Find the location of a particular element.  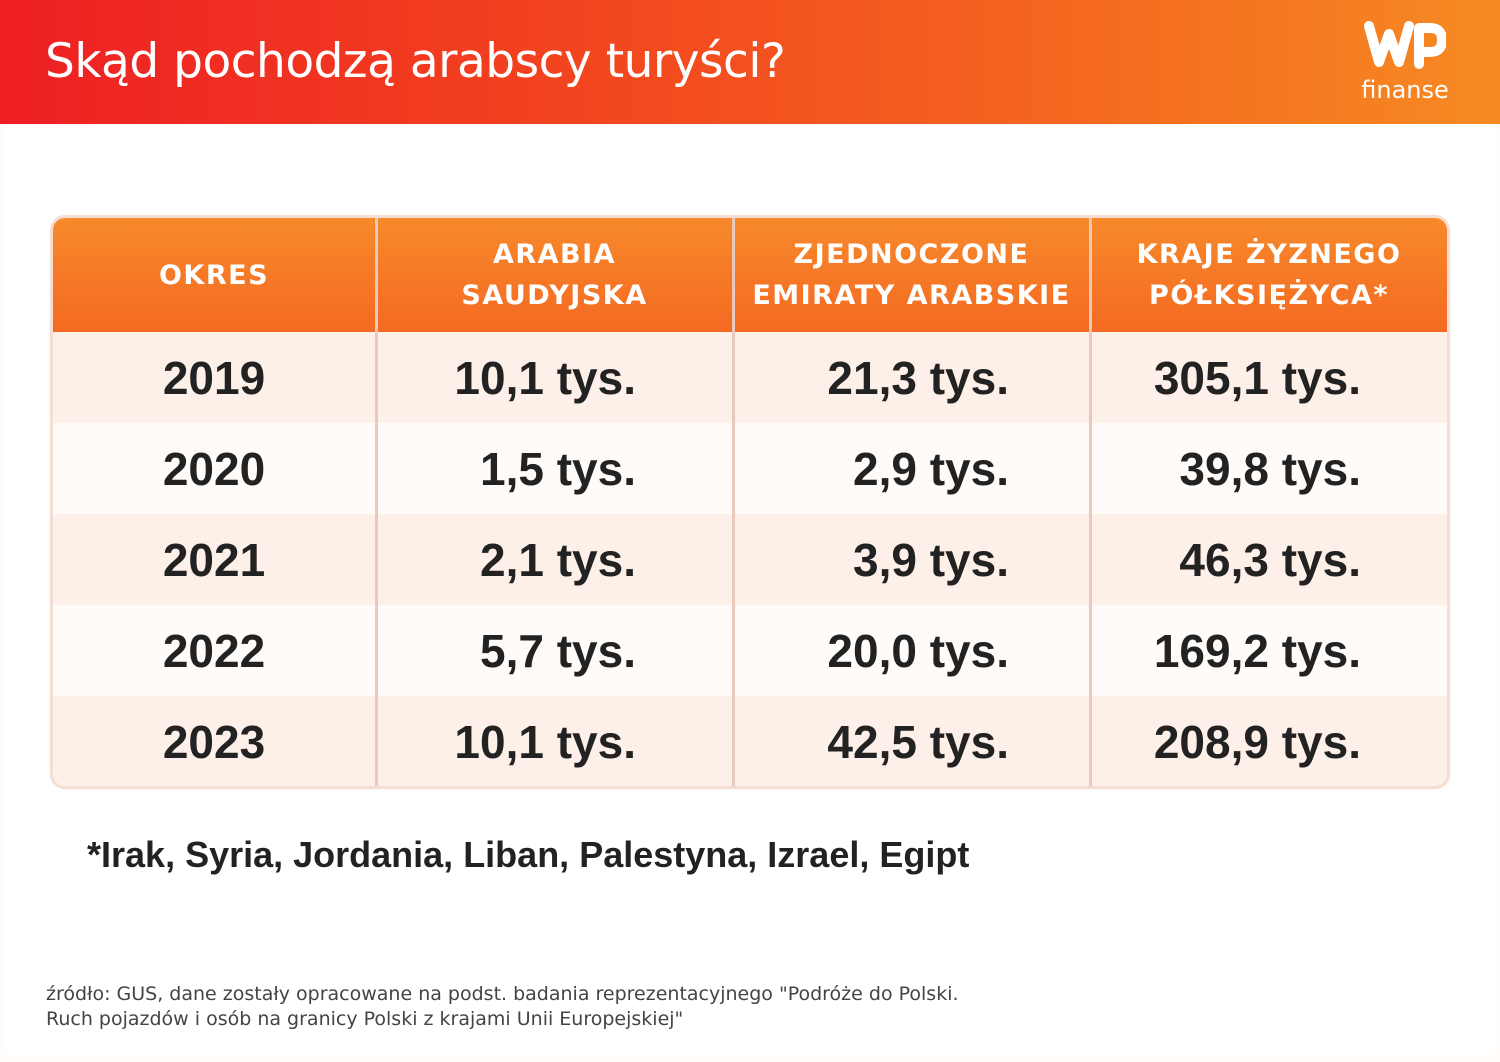

value-cell: 3,9 tys. is located at coordinates (931, 559).